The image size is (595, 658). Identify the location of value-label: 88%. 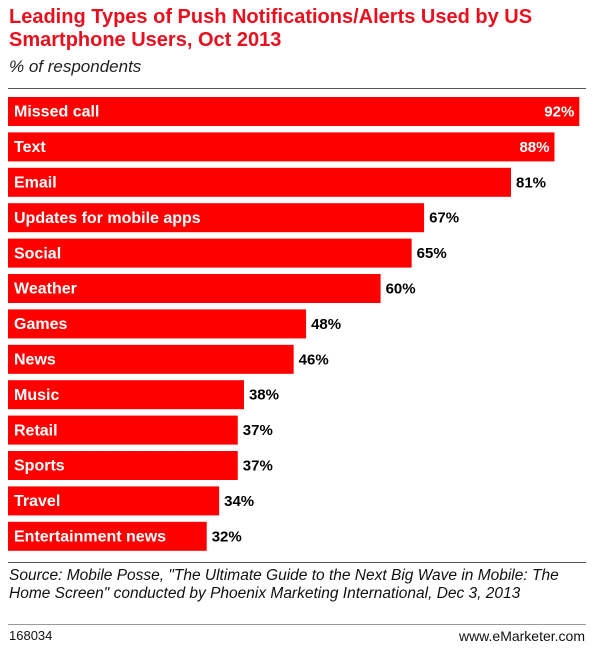
(534, 147).